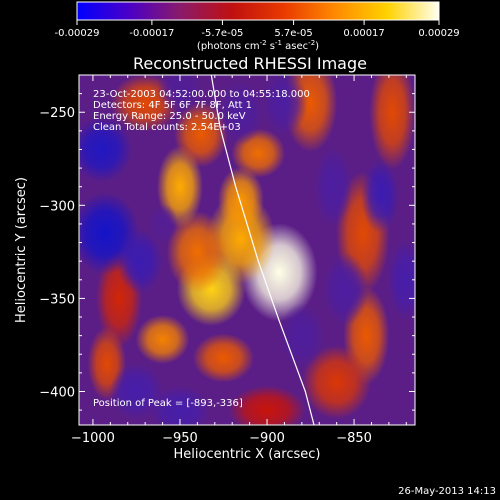 This screenshot has height=500, width=500. I want to click on x-axis-label: Heliocentric X (arcsec), so click(247, 454).